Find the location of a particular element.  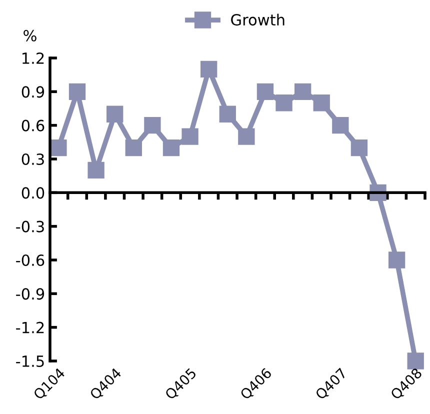

y-tick-label: 0.3 is located at coordinates (33, 159).